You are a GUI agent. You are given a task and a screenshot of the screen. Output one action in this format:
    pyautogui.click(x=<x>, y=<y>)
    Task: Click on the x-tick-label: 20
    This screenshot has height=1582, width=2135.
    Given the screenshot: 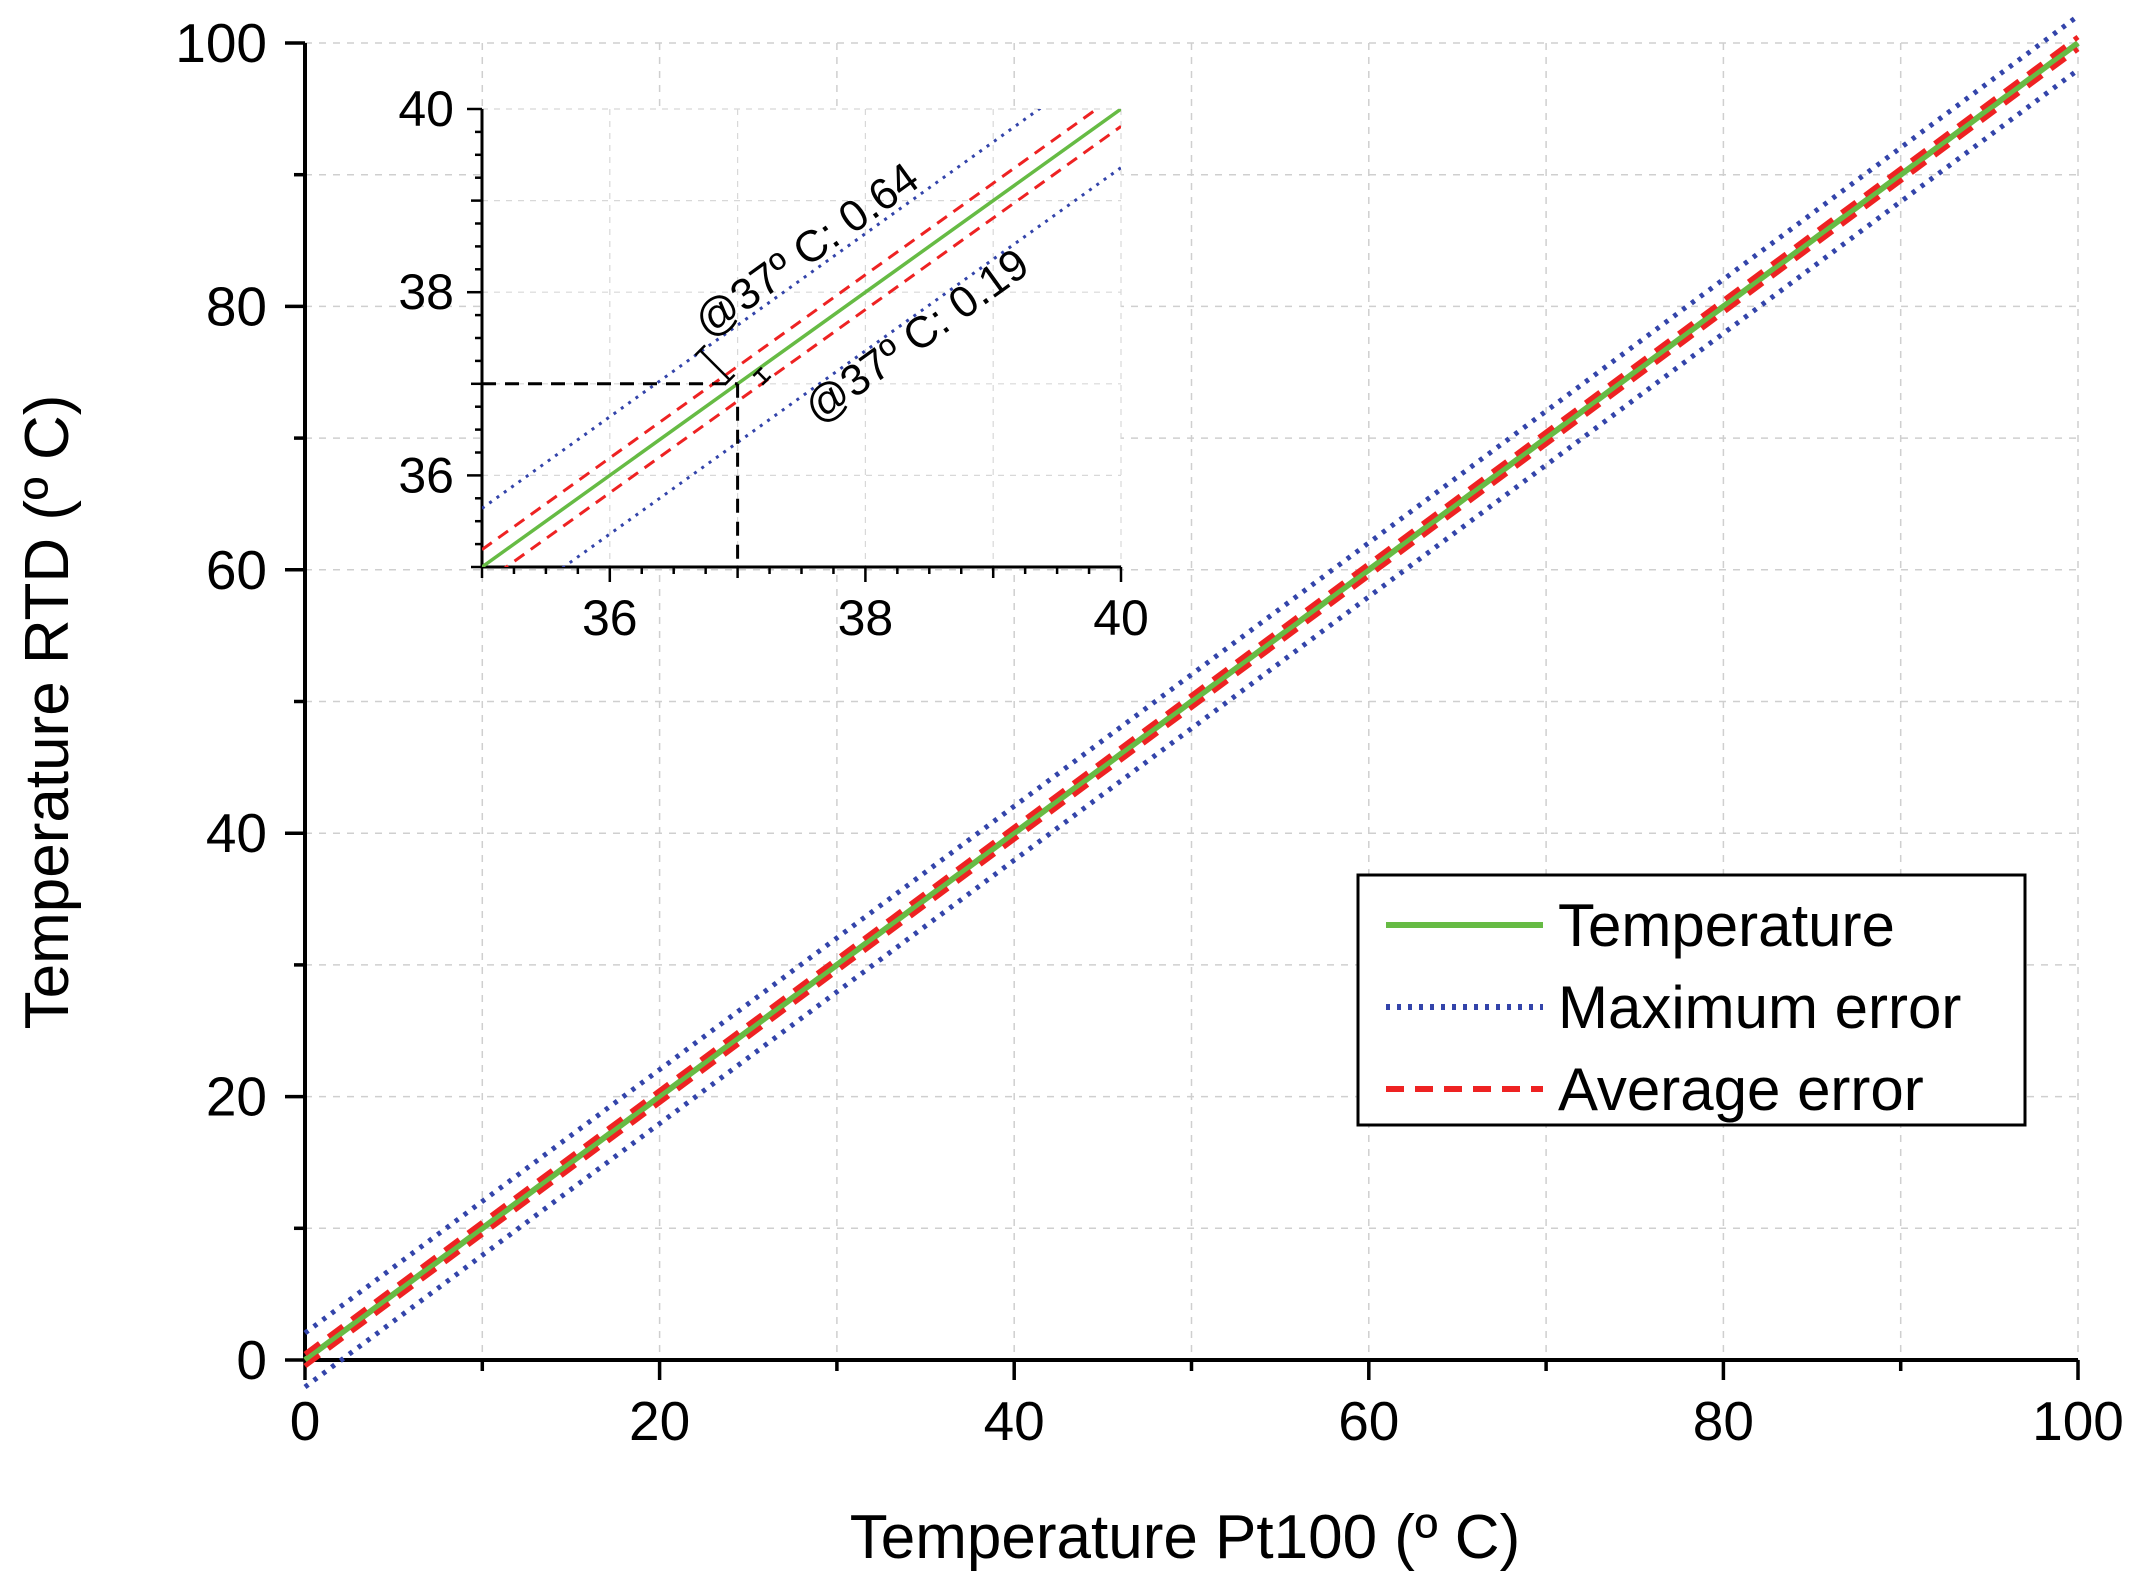 What is the action you would take?
    pyautogui.click(x=659, y=1421)
    